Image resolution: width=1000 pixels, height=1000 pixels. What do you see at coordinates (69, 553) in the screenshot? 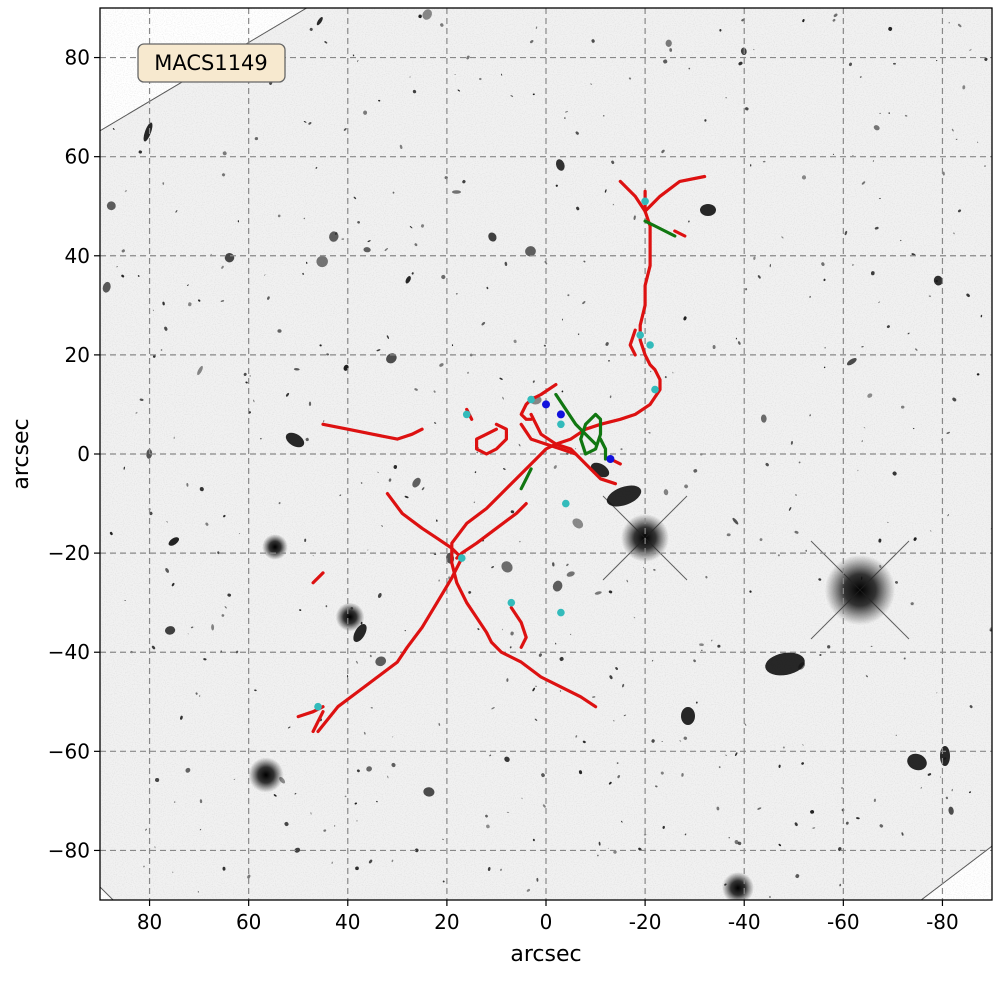
I see `y-tick-label: −20` at bounding box center [69, 553].